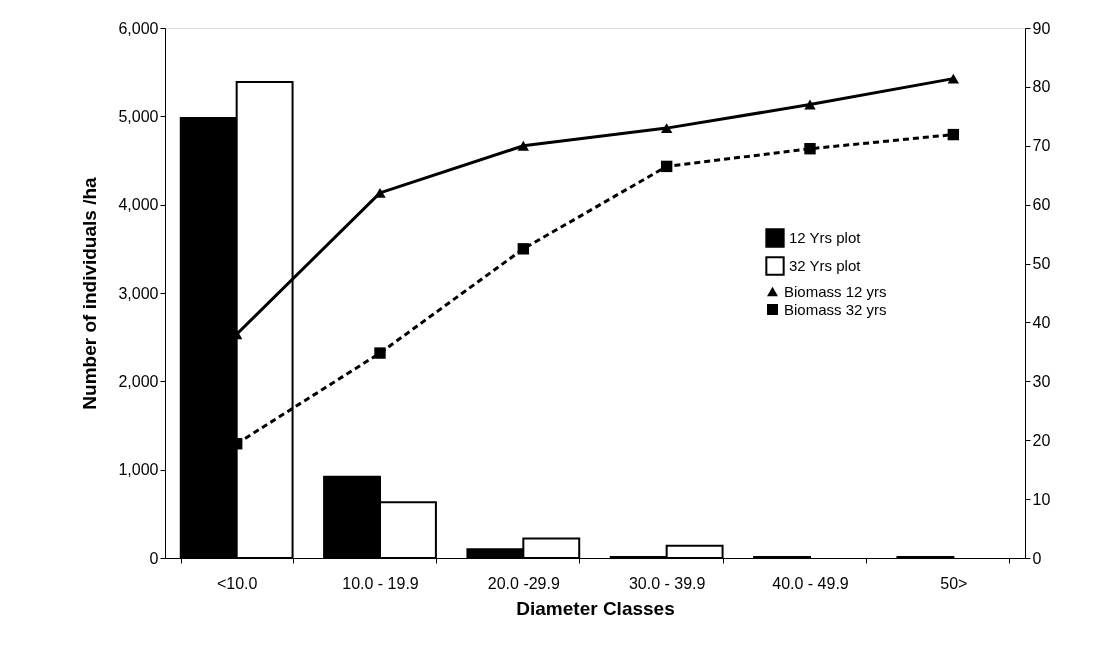 This screenshot has width=1110, height=664. Describe the element at coordinates (1037, 558) in the screenshot. I see `y2-tick-label: 0` at that location.